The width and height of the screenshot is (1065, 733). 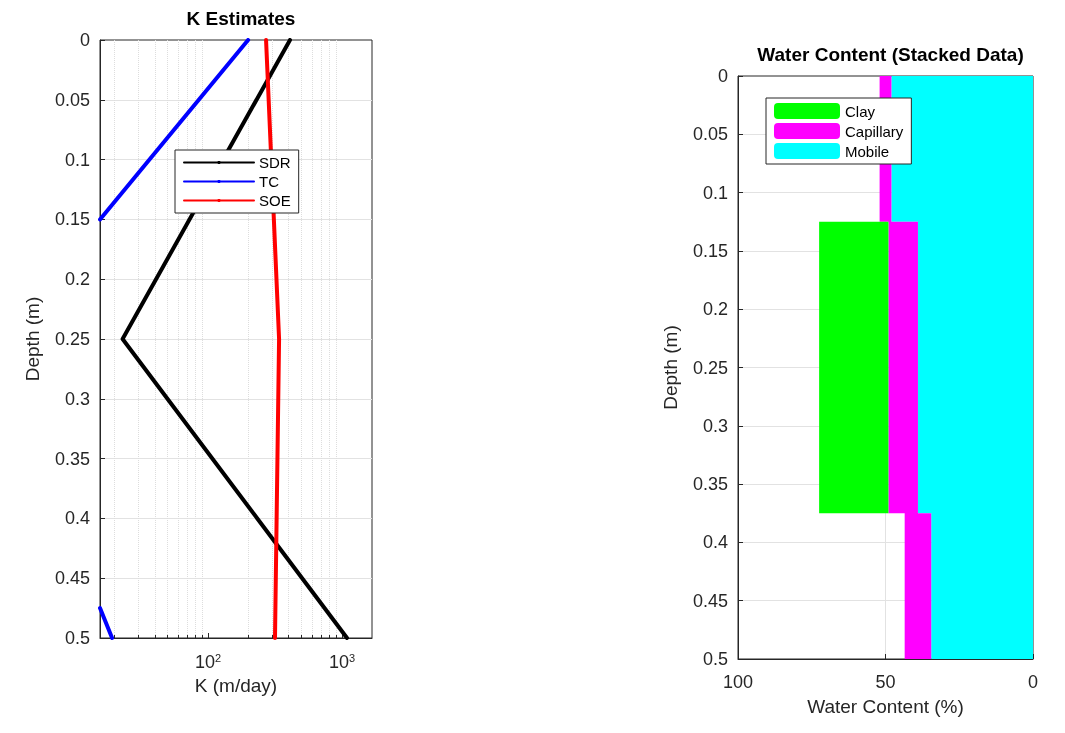 What do you see at coordinates (890, 54) in the screenshot?
I see `chart-title: Water Content (Stacked Data)` at bounding box center [890, 54].